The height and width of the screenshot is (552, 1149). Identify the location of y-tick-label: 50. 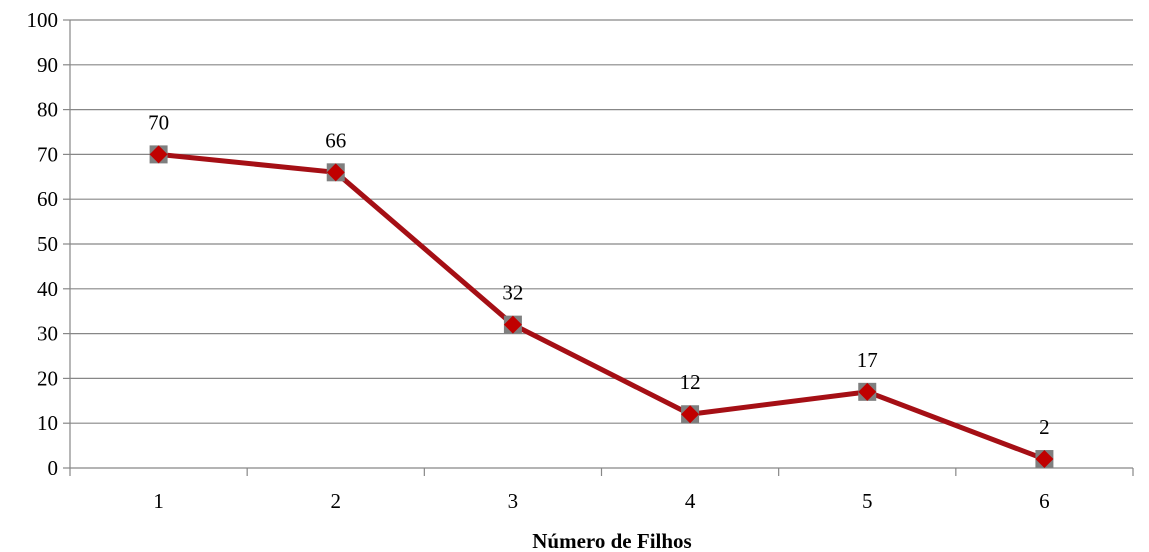
(47, 244).